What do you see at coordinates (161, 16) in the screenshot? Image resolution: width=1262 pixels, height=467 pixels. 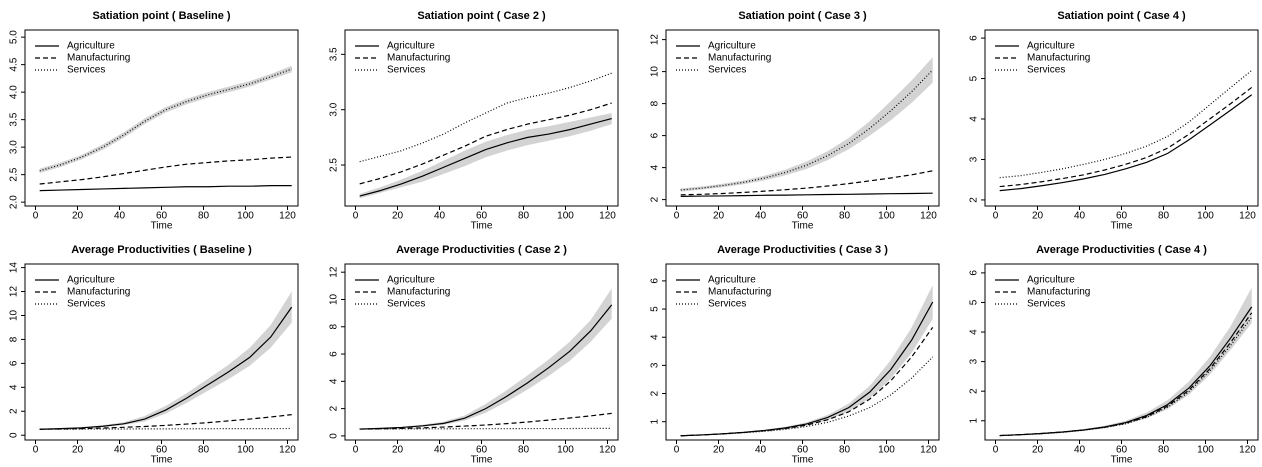 I see `chart-title: Satiation point ( Baseline )` at bounding box center [161, 16].